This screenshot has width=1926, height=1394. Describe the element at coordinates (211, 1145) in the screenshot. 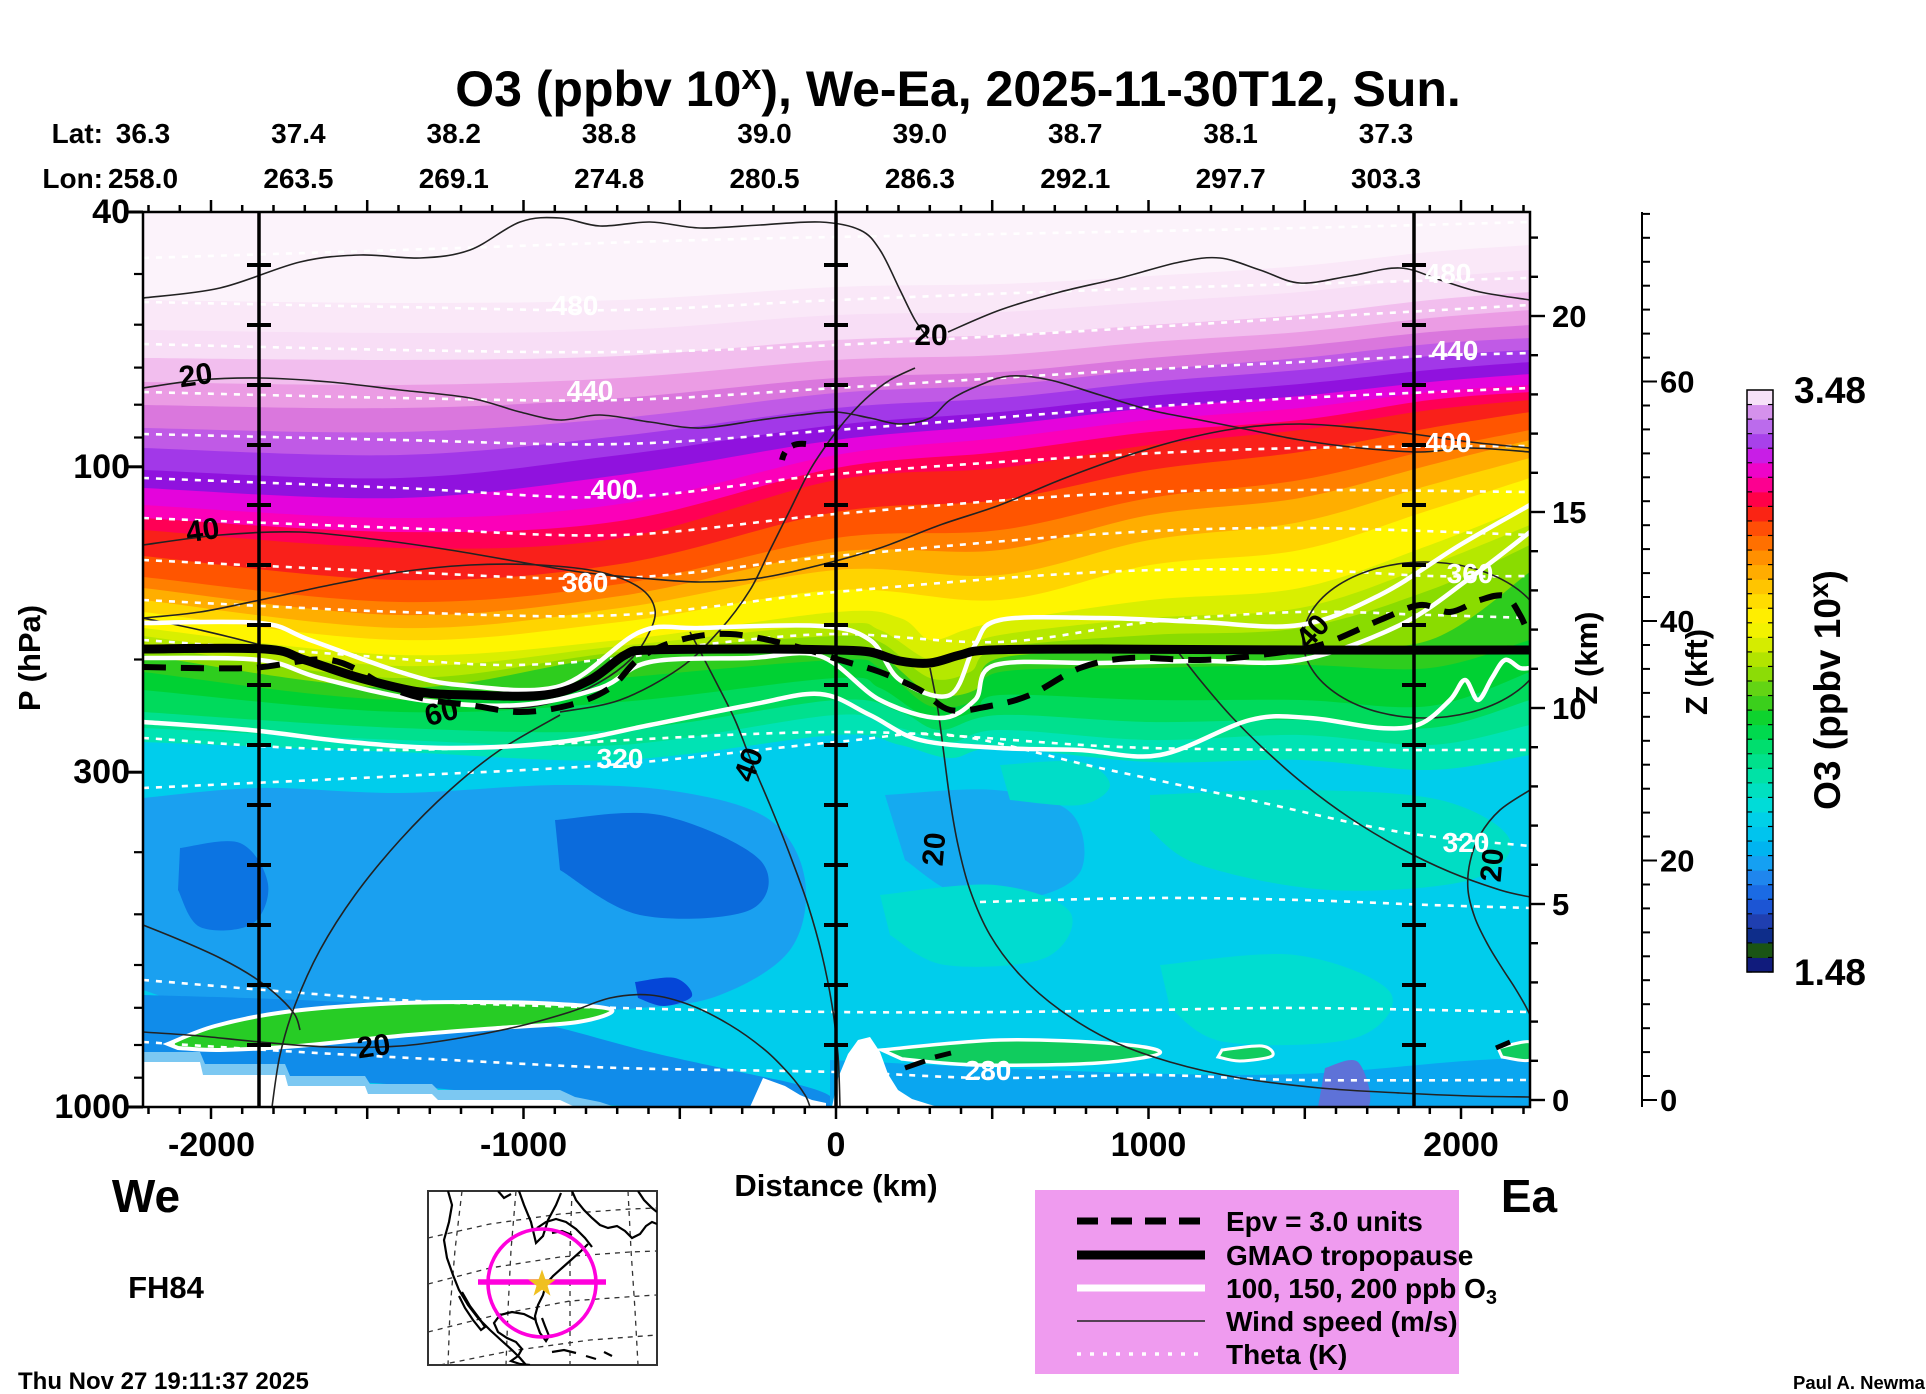

I see `svg-text: -2000` at that location.